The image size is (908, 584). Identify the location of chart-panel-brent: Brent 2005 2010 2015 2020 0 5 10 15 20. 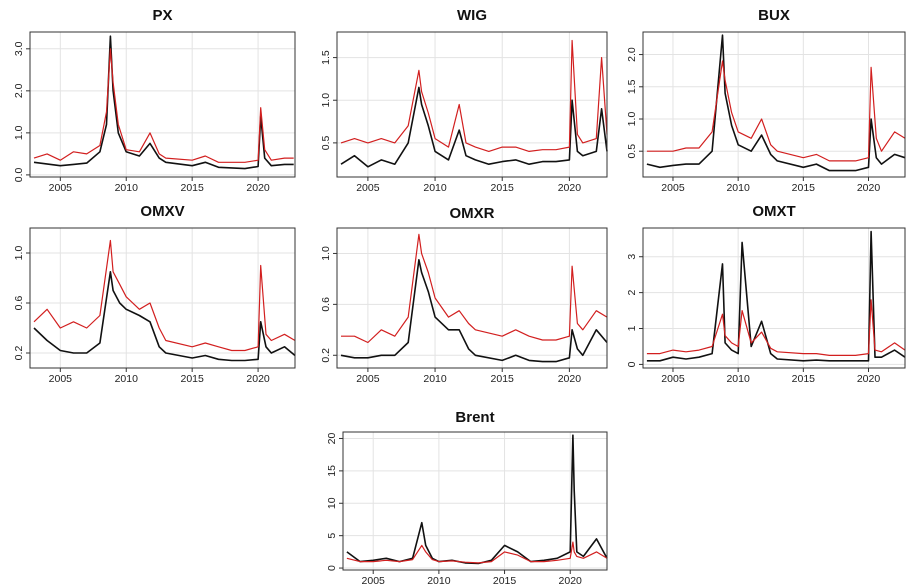
(467, 496).